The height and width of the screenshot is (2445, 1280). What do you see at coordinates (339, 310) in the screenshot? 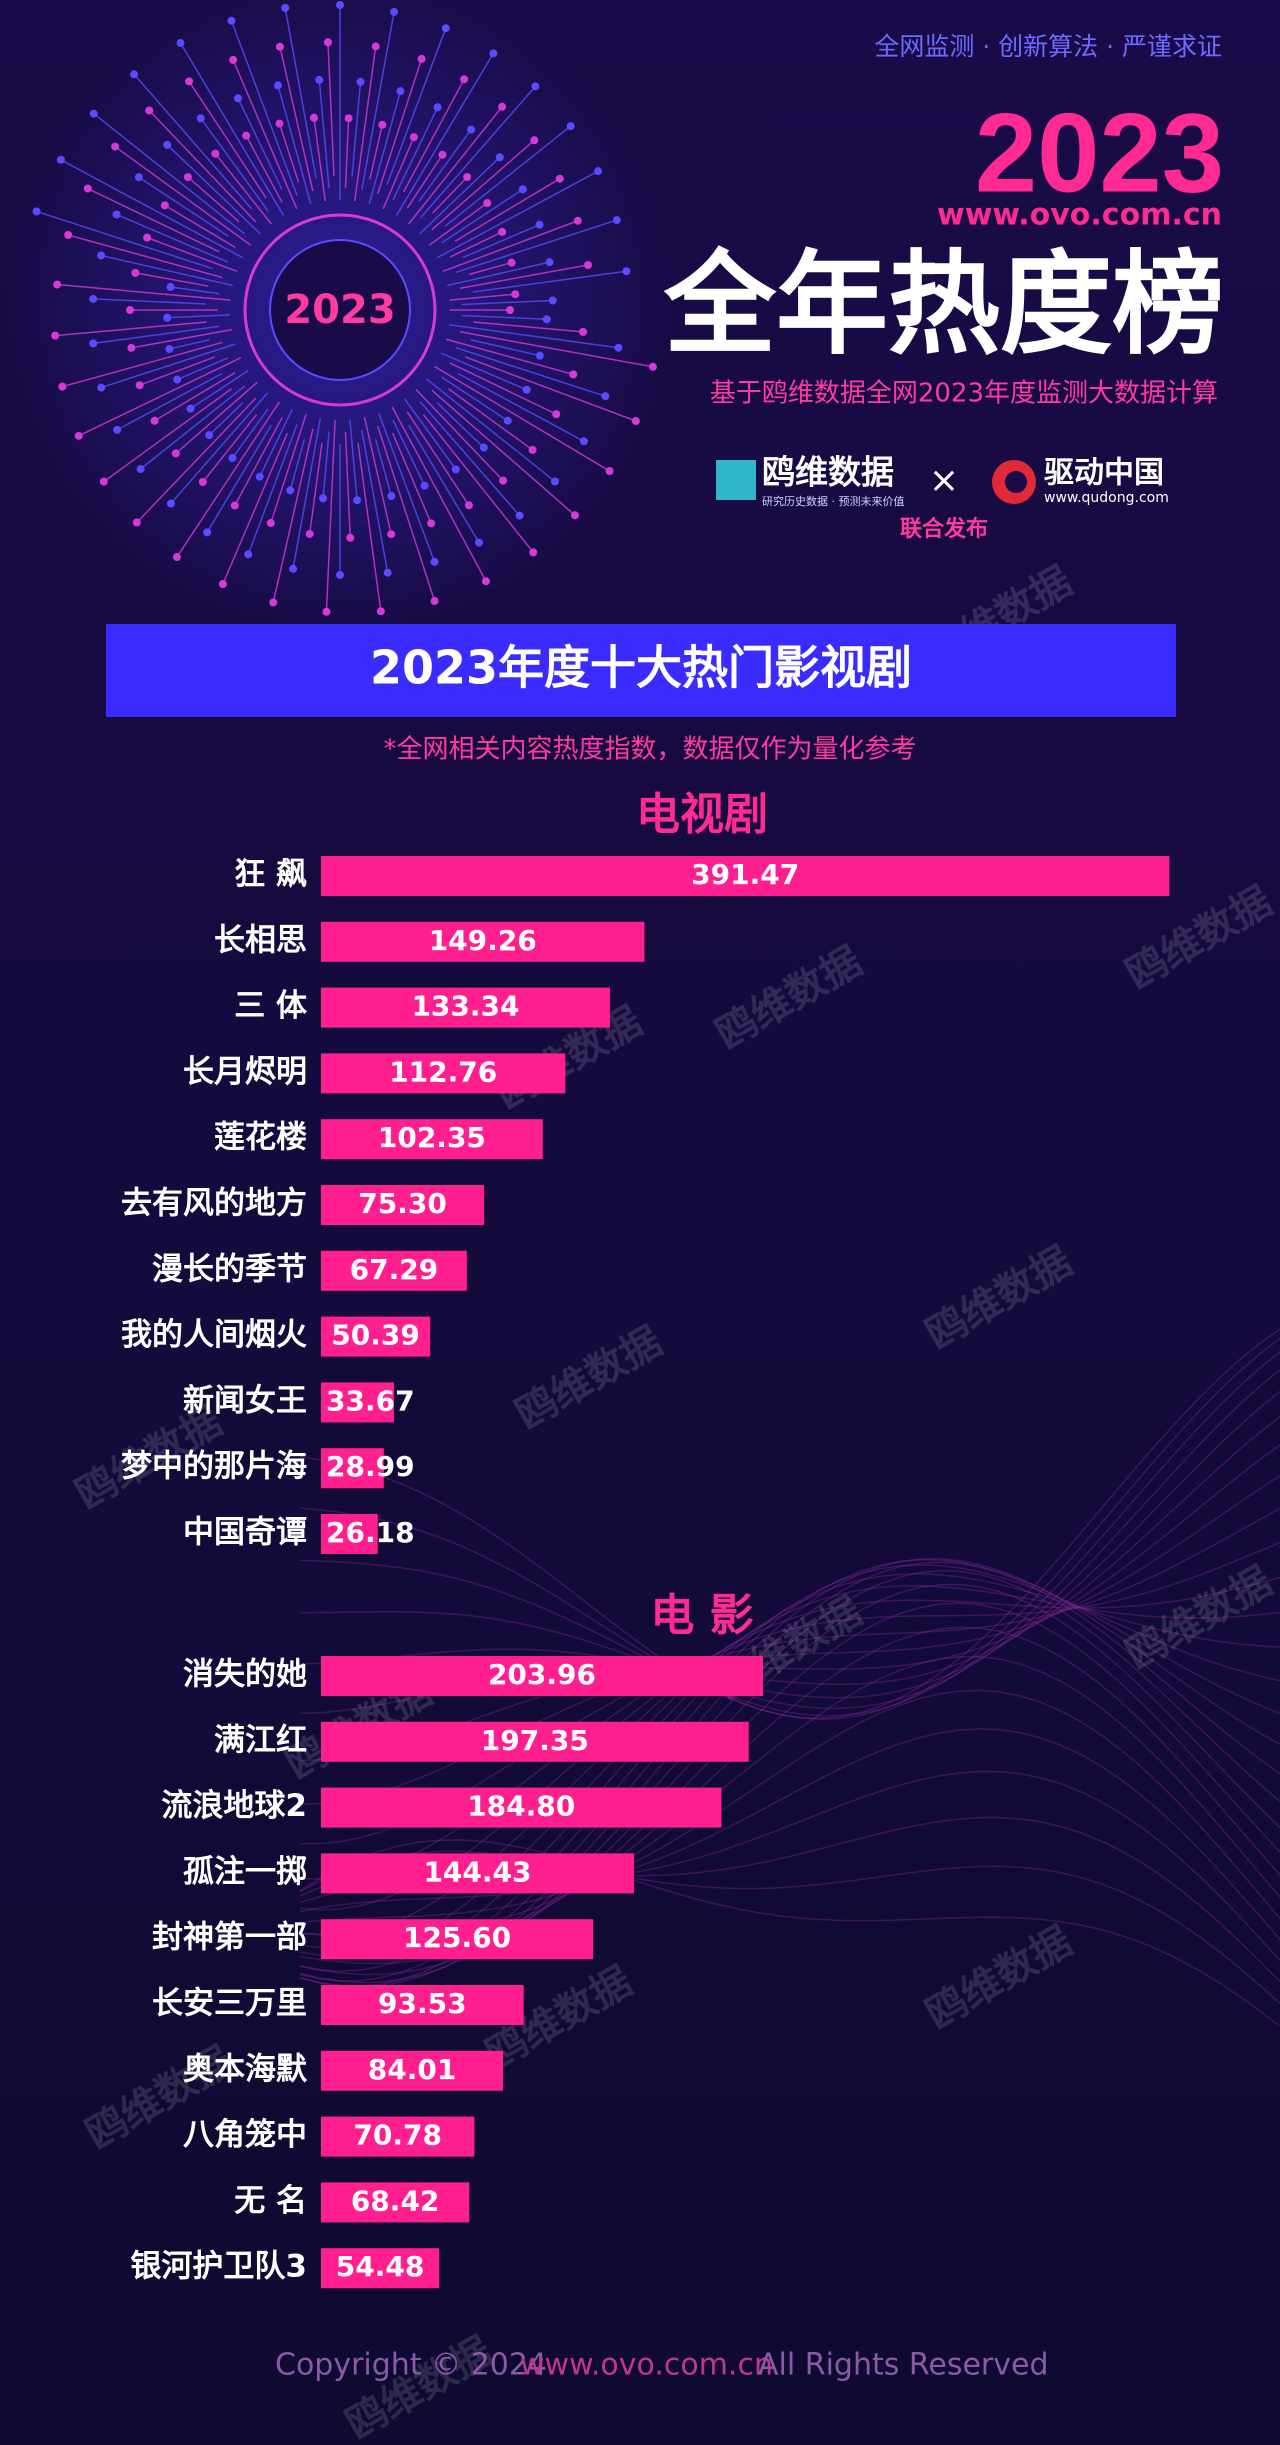
I see `emblem: 2023` at bounding box center [339, 310].